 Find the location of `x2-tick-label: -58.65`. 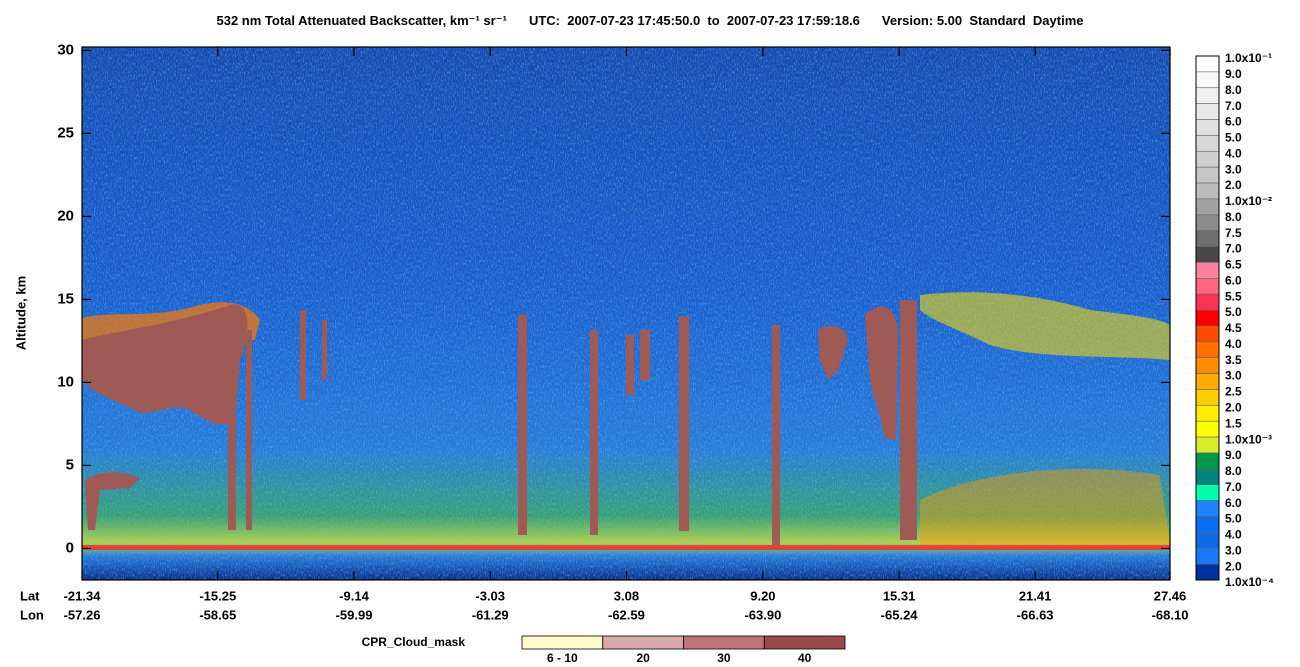

x2-tick-label: -58.65 is located at coordinates (217, 614).